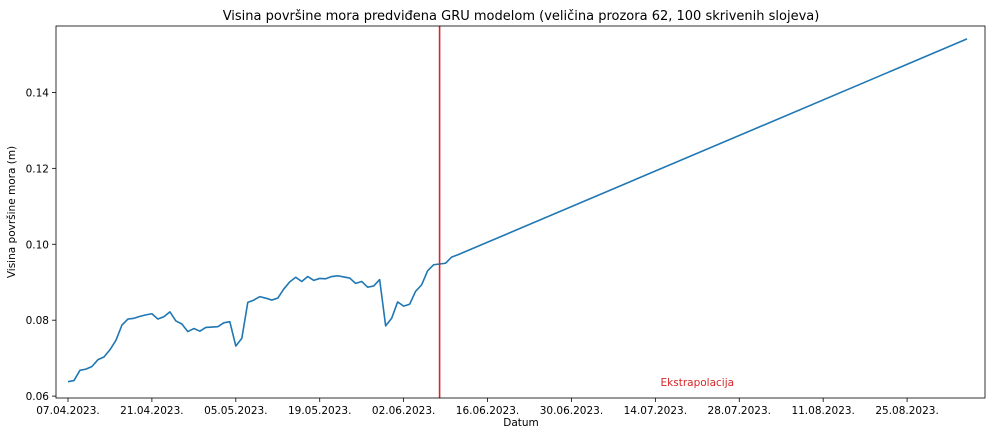 The image size is (993, 435). I want to click on y-tick-label: 0.12, so click(37, 169).